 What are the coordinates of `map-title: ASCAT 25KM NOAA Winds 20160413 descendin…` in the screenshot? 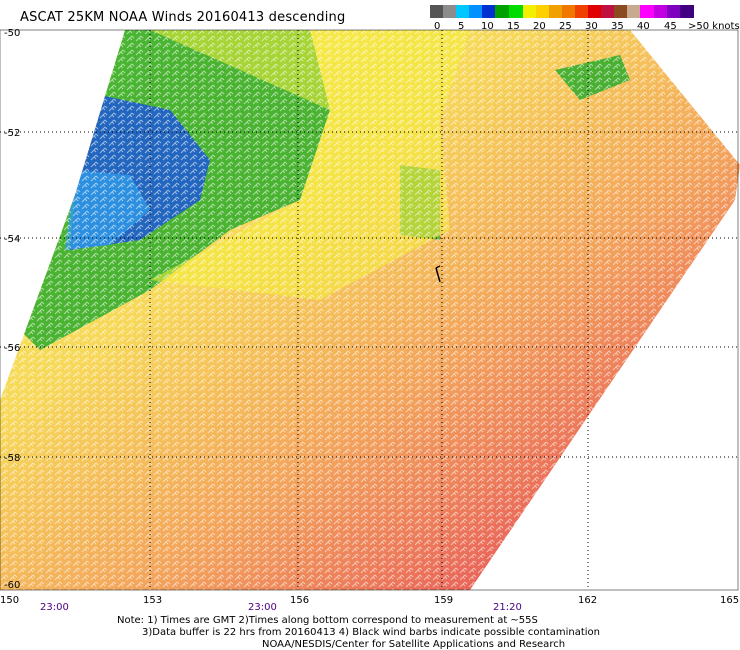 It's located at (183, 17).